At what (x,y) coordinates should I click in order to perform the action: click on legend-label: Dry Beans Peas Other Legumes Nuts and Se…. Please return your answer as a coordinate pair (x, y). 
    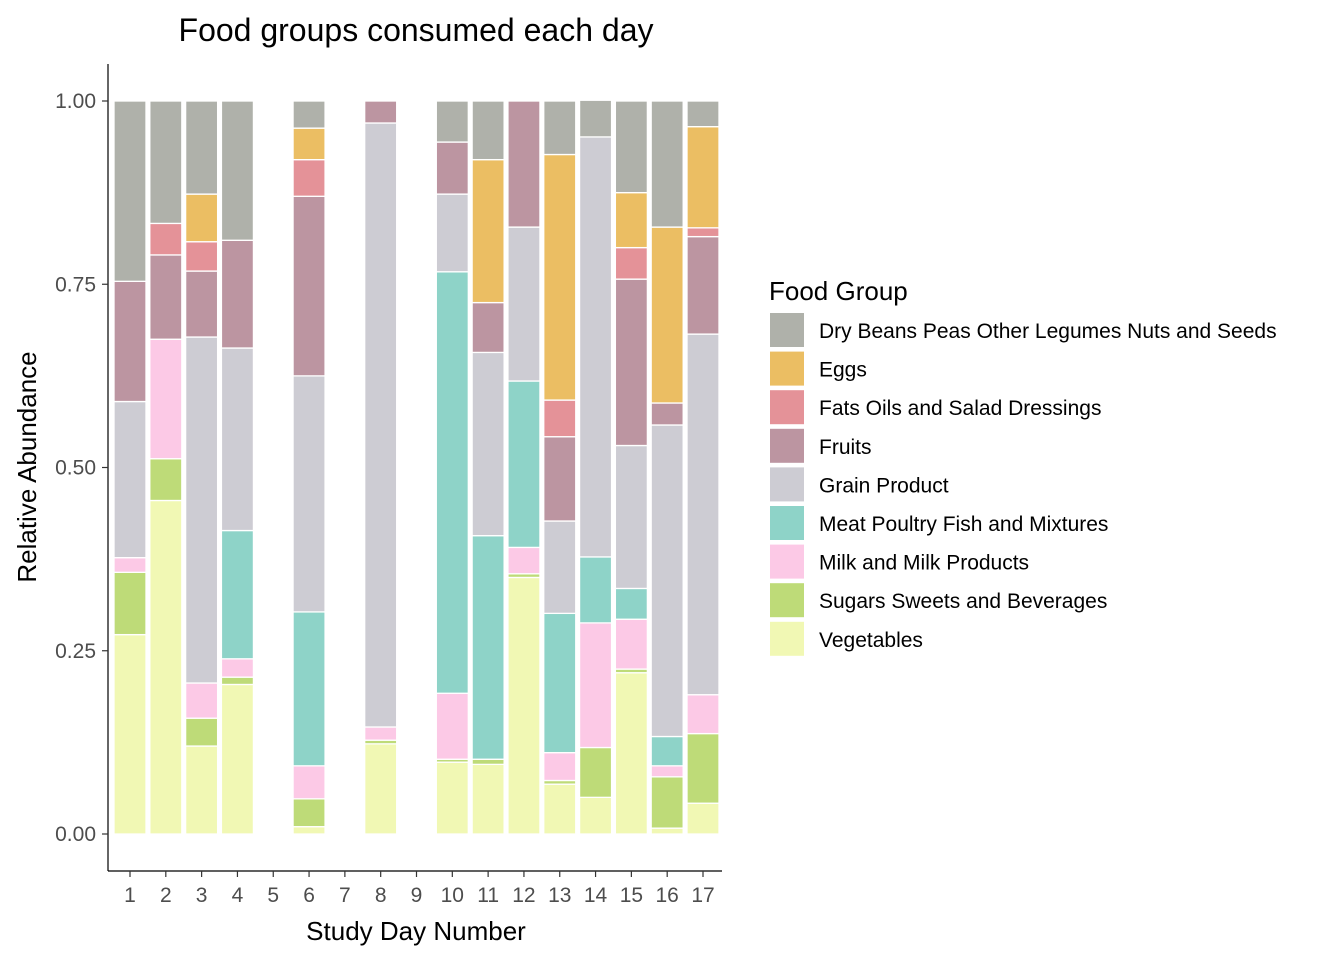
    Looking at the image, I should click on (1048, 331).